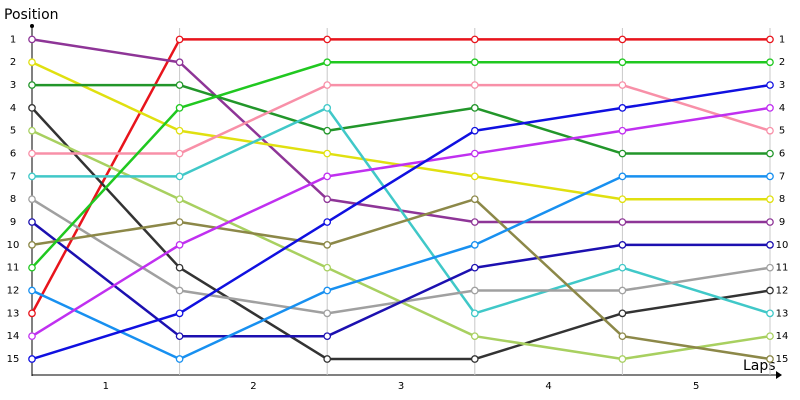  What do you see at coordinates (13, 336) in the screenshot?
I see `y-tick-label: 14` at bounding box center [13, 336].